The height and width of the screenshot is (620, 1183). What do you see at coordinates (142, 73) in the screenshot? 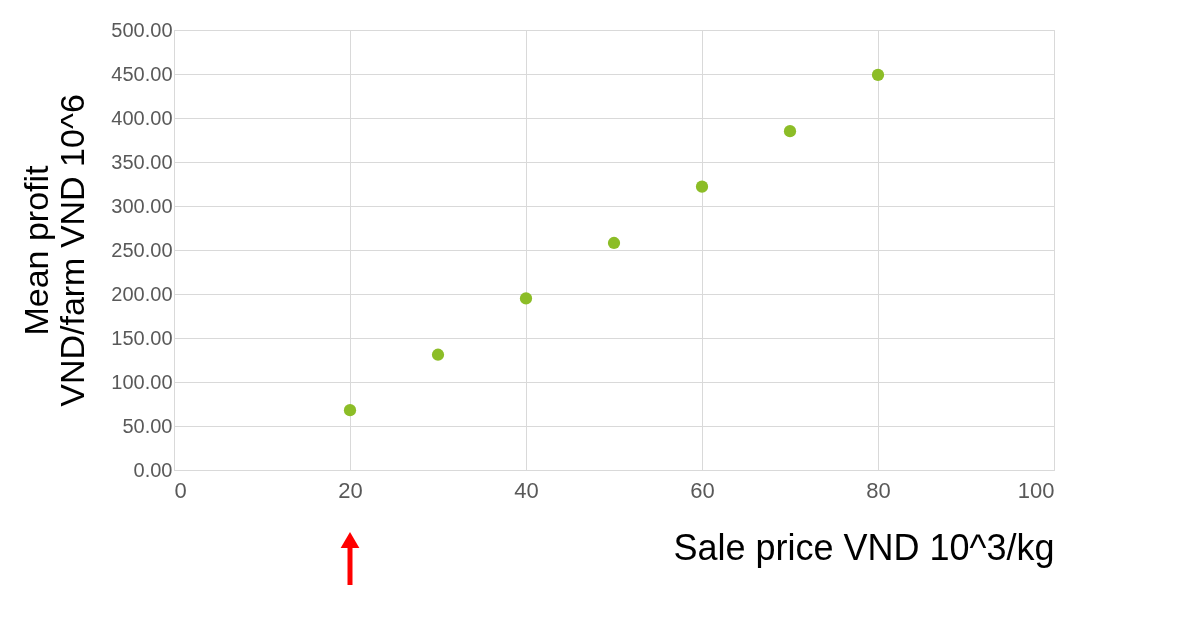
I see `y-tick-label: 450.00` at bounding box center [142, 73].